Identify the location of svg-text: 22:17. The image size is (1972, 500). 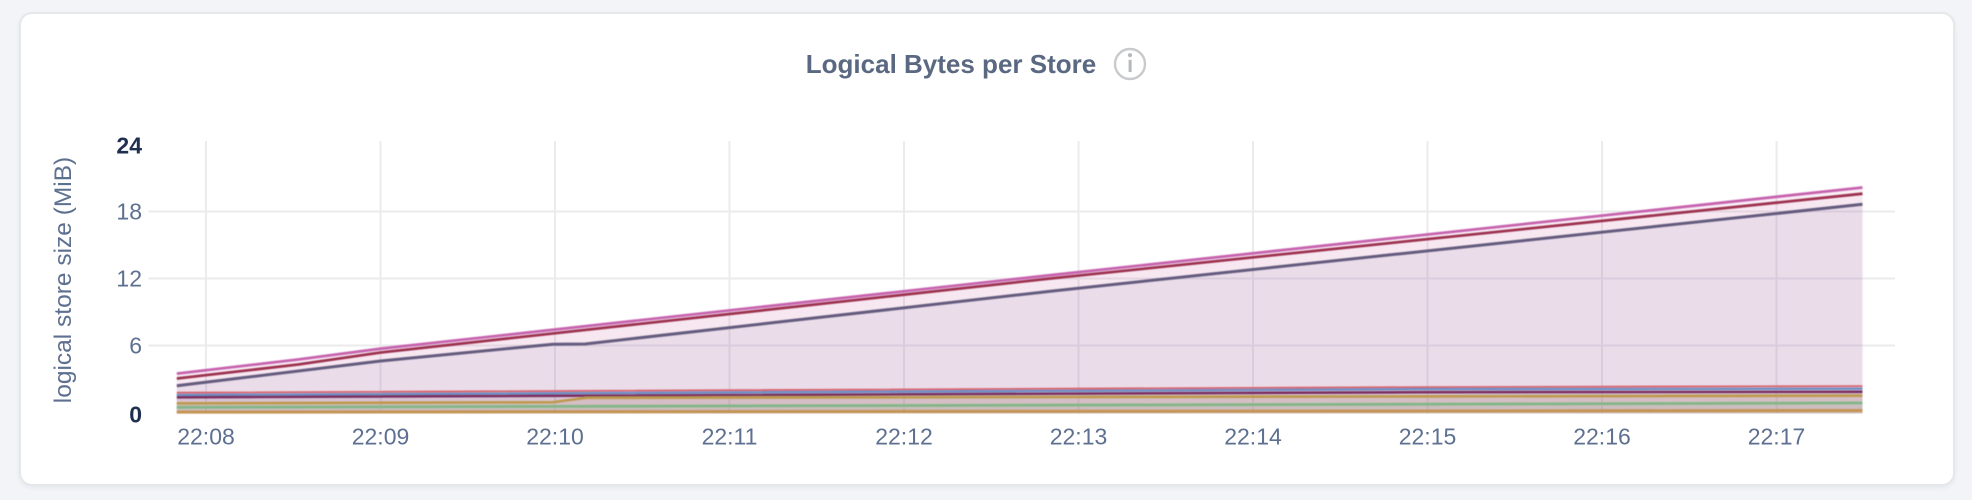
(1777, 437).